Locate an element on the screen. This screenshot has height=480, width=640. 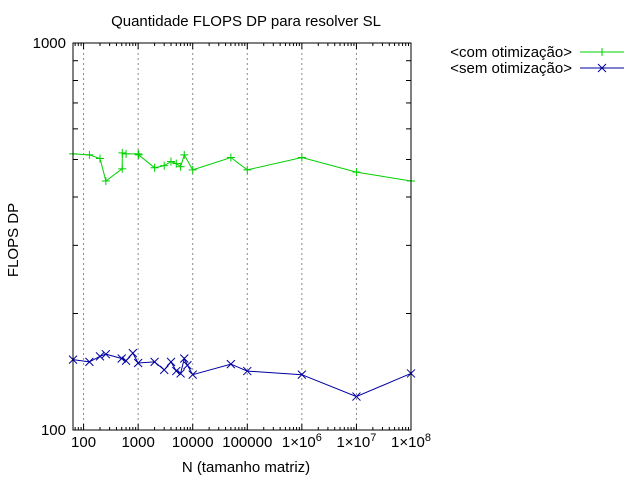
legend-label: <sem otimização> is located at coordinates (511, 68).